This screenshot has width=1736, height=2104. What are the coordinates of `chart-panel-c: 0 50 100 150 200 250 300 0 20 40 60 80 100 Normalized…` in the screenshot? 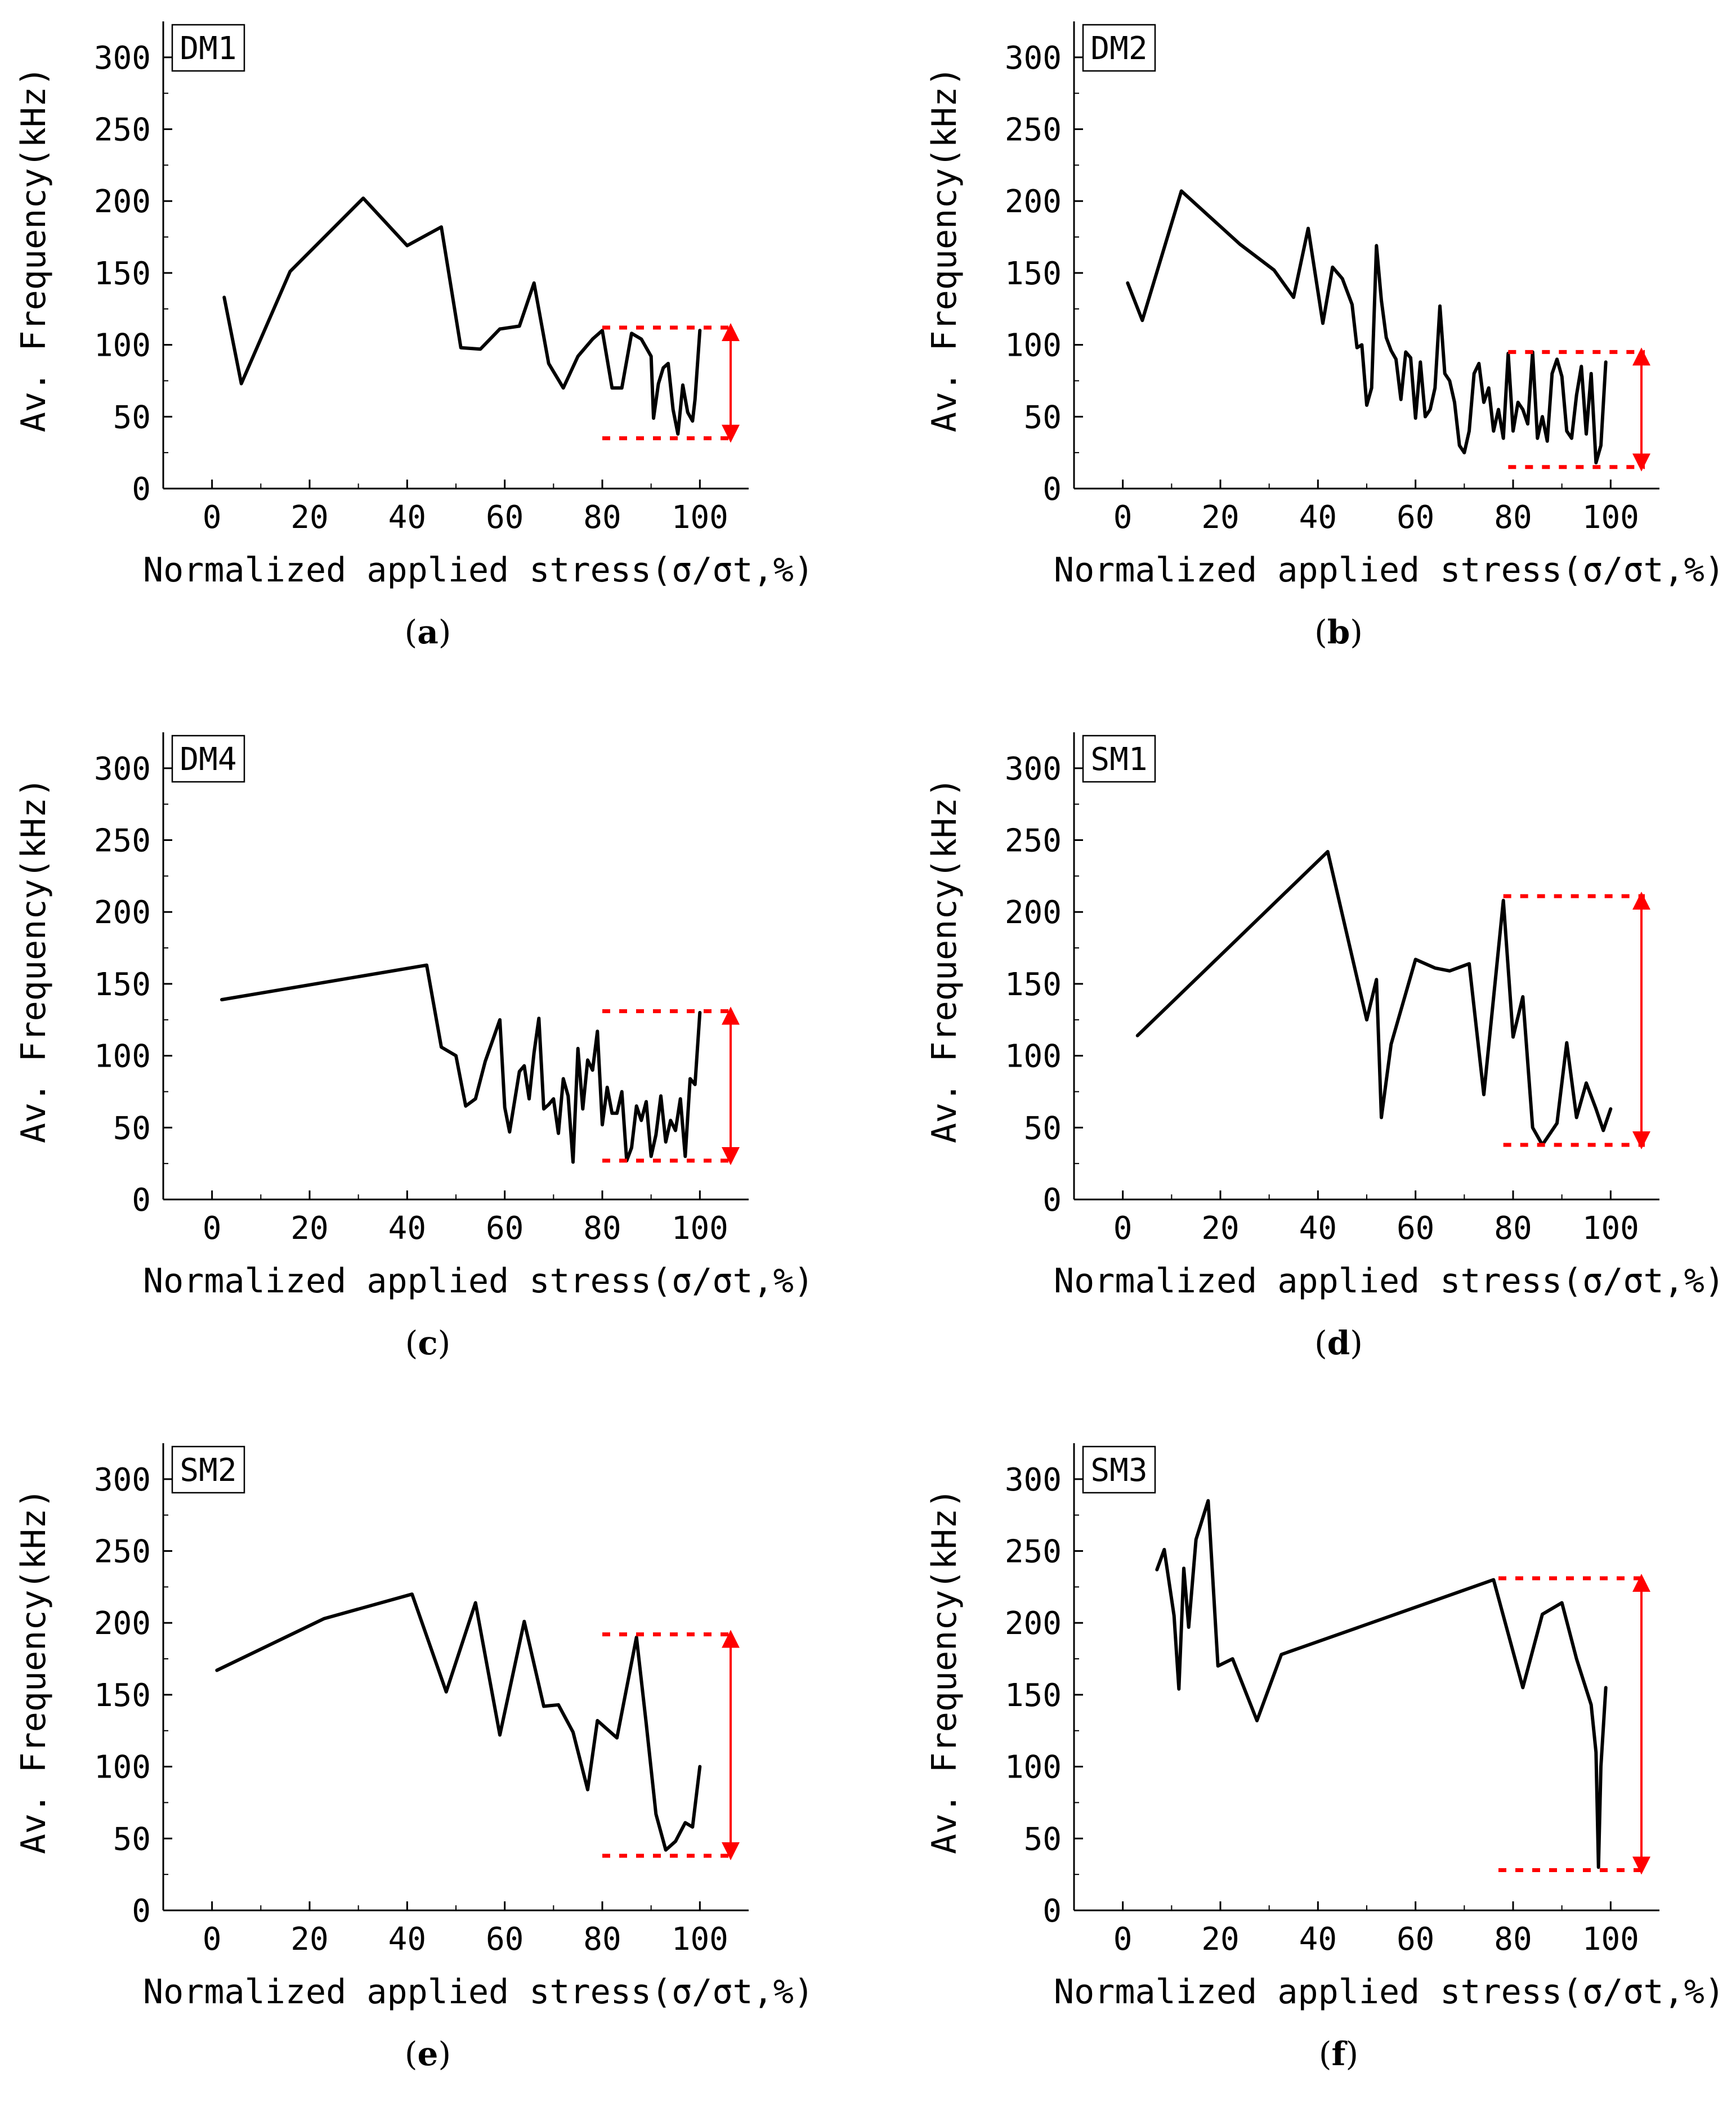 It's located at (414, 1047).